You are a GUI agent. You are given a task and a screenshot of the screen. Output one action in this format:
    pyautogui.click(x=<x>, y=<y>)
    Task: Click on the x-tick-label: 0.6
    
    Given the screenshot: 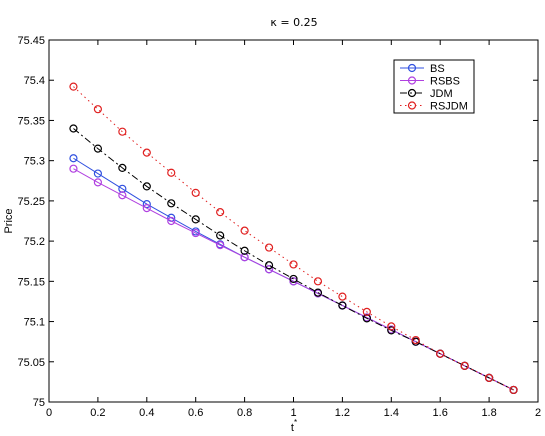 What is the action you would take?
    pyautogui.click(x=195, y=413)
    